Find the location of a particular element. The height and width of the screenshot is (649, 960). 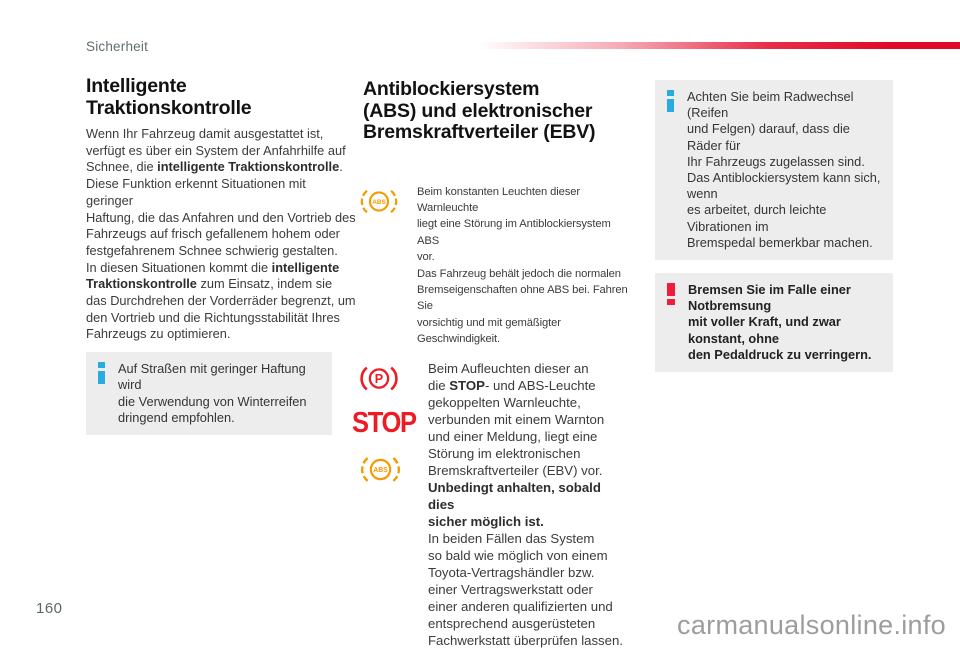

accent-bar is located at coordinates (719, 45).